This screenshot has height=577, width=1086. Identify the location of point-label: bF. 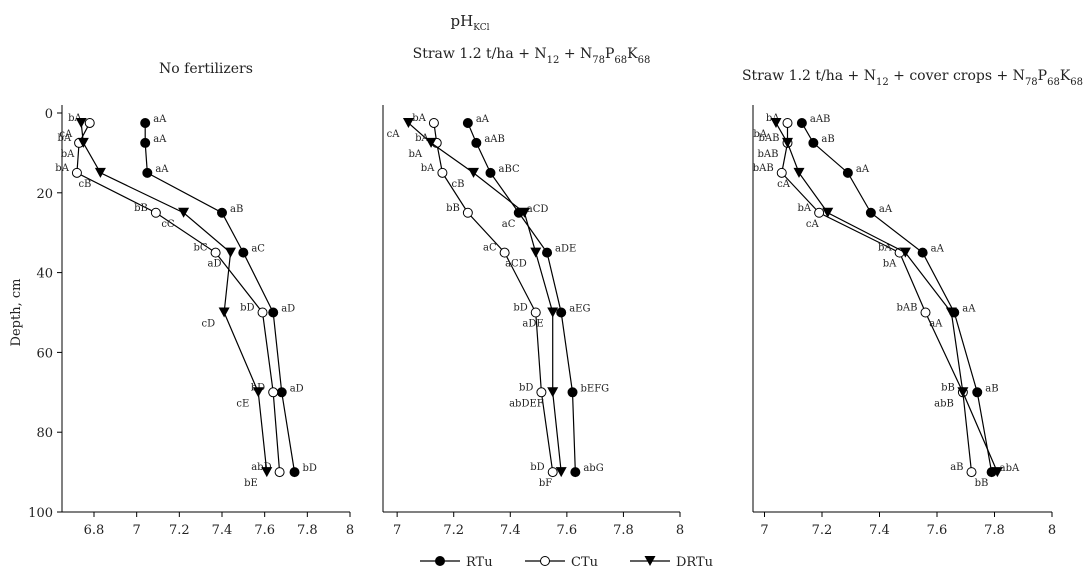
(545, 483).